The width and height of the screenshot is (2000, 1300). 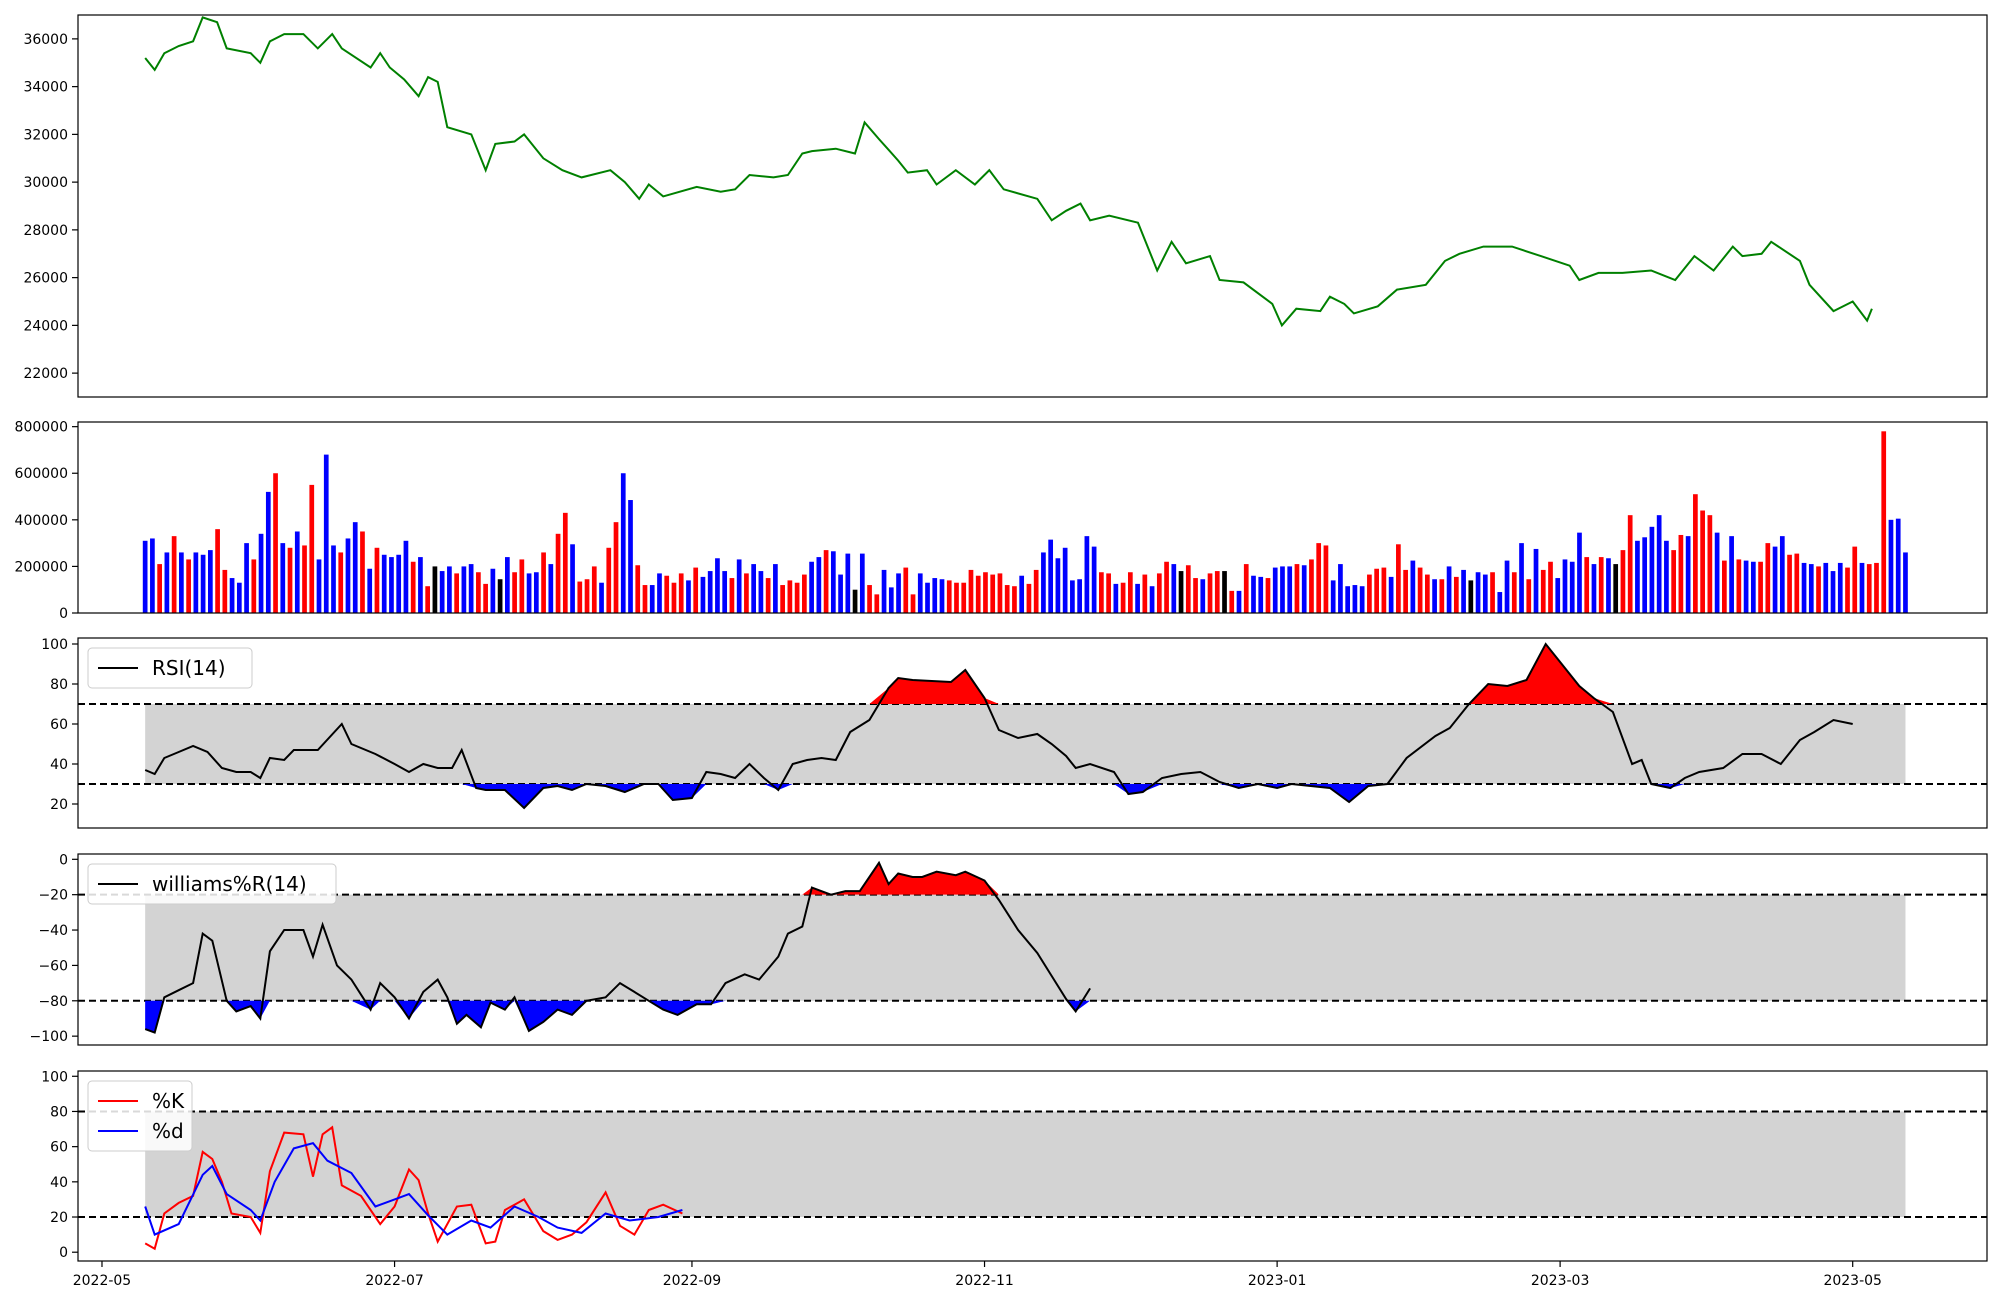 What do you see at coordinates (59, 685) in the screenshot?
I see `y-tick-label: 80` at bounding box center [59, 685].